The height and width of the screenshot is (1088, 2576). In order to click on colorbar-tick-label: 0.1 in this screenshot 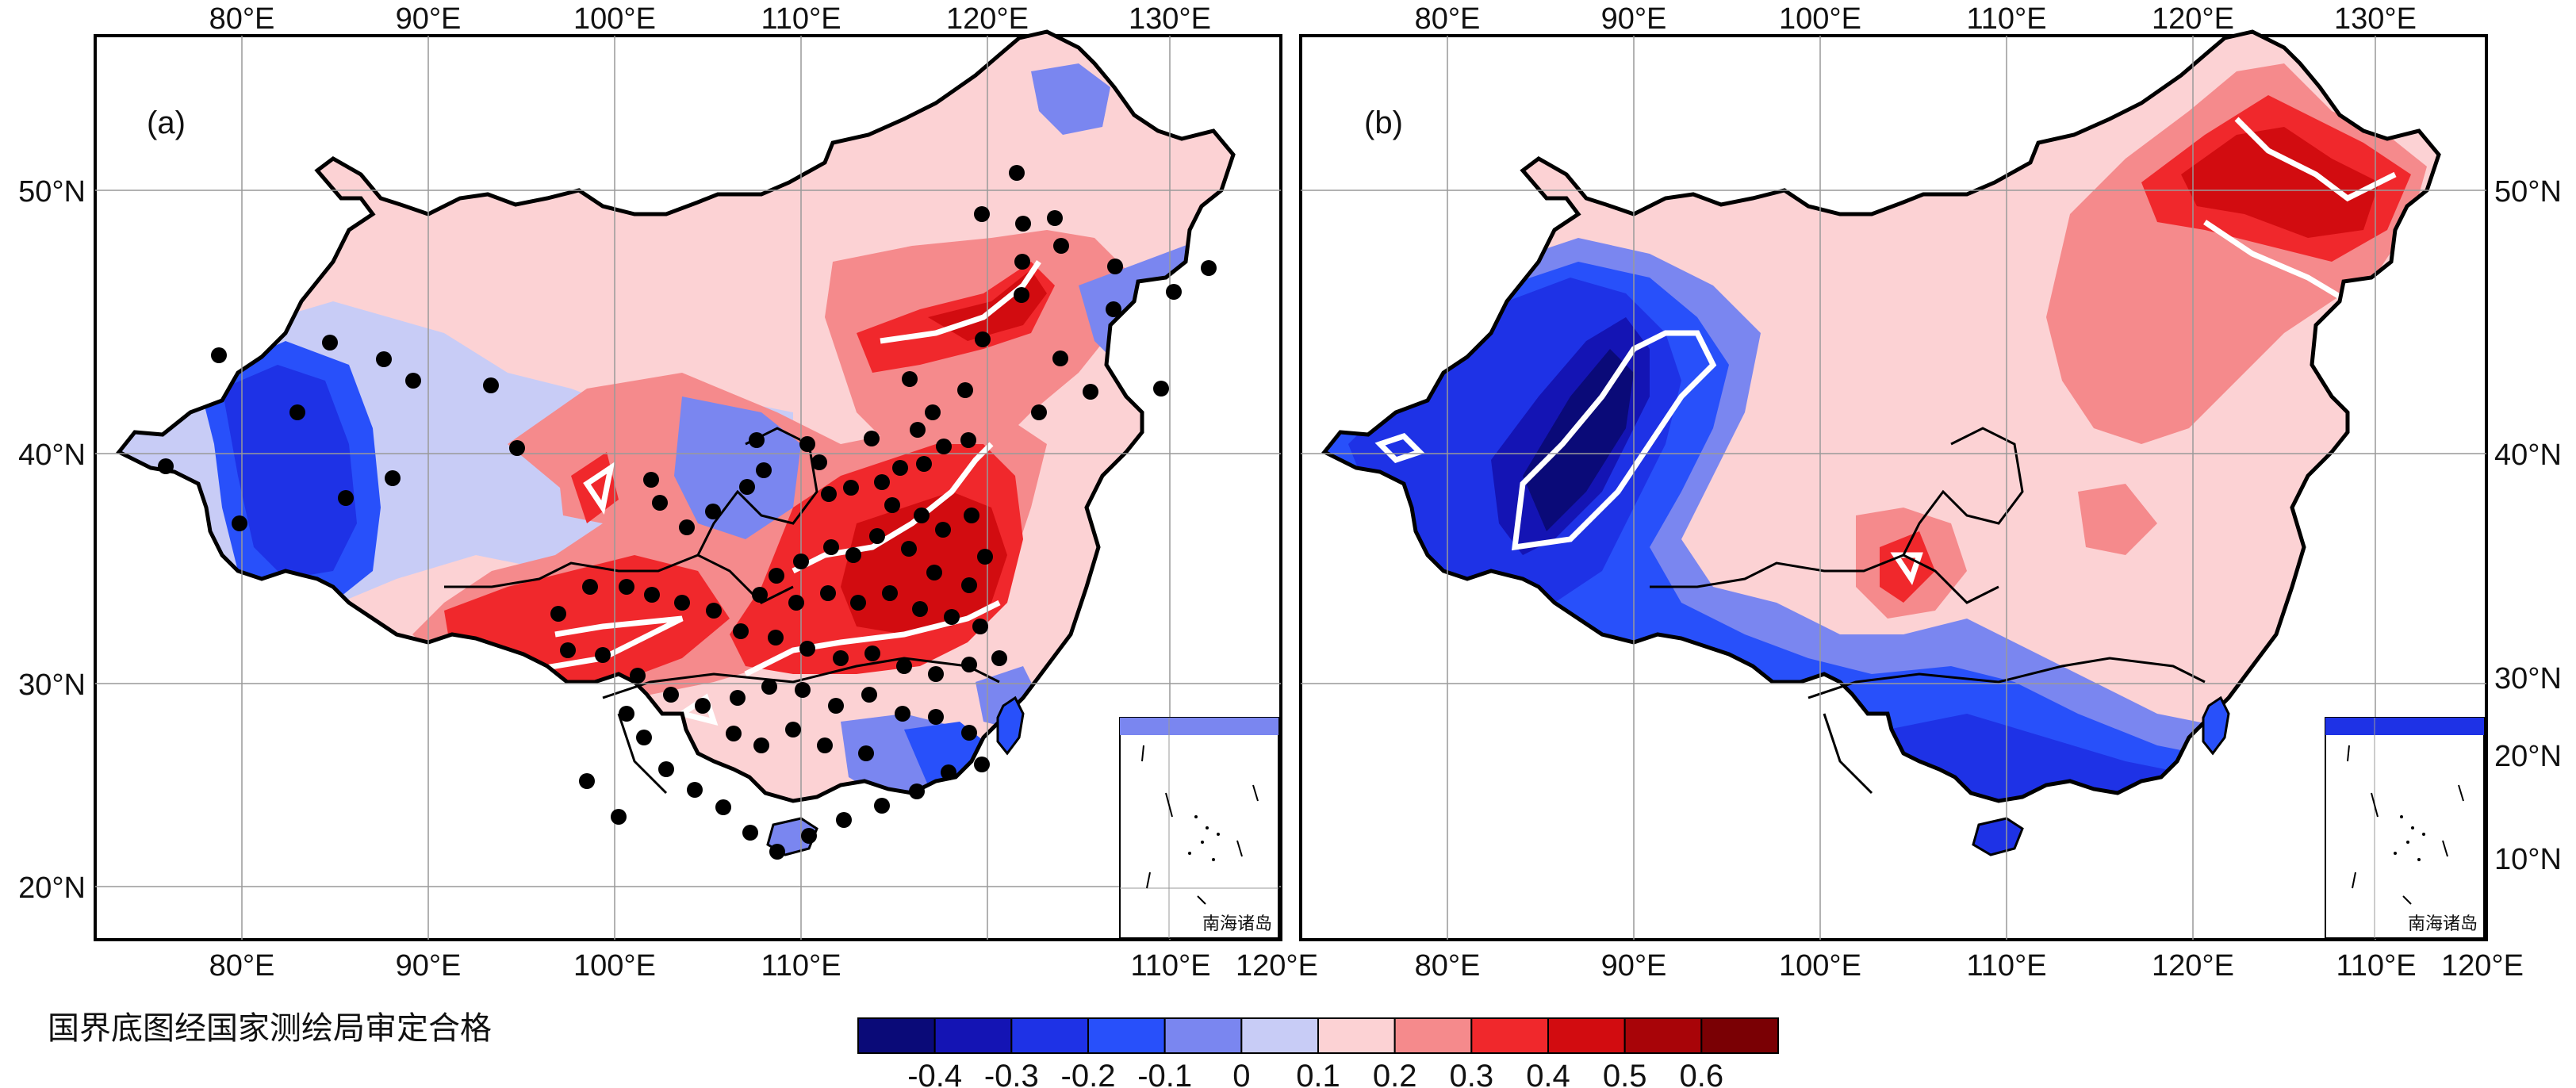, I will do `click(1318, 1073)`.